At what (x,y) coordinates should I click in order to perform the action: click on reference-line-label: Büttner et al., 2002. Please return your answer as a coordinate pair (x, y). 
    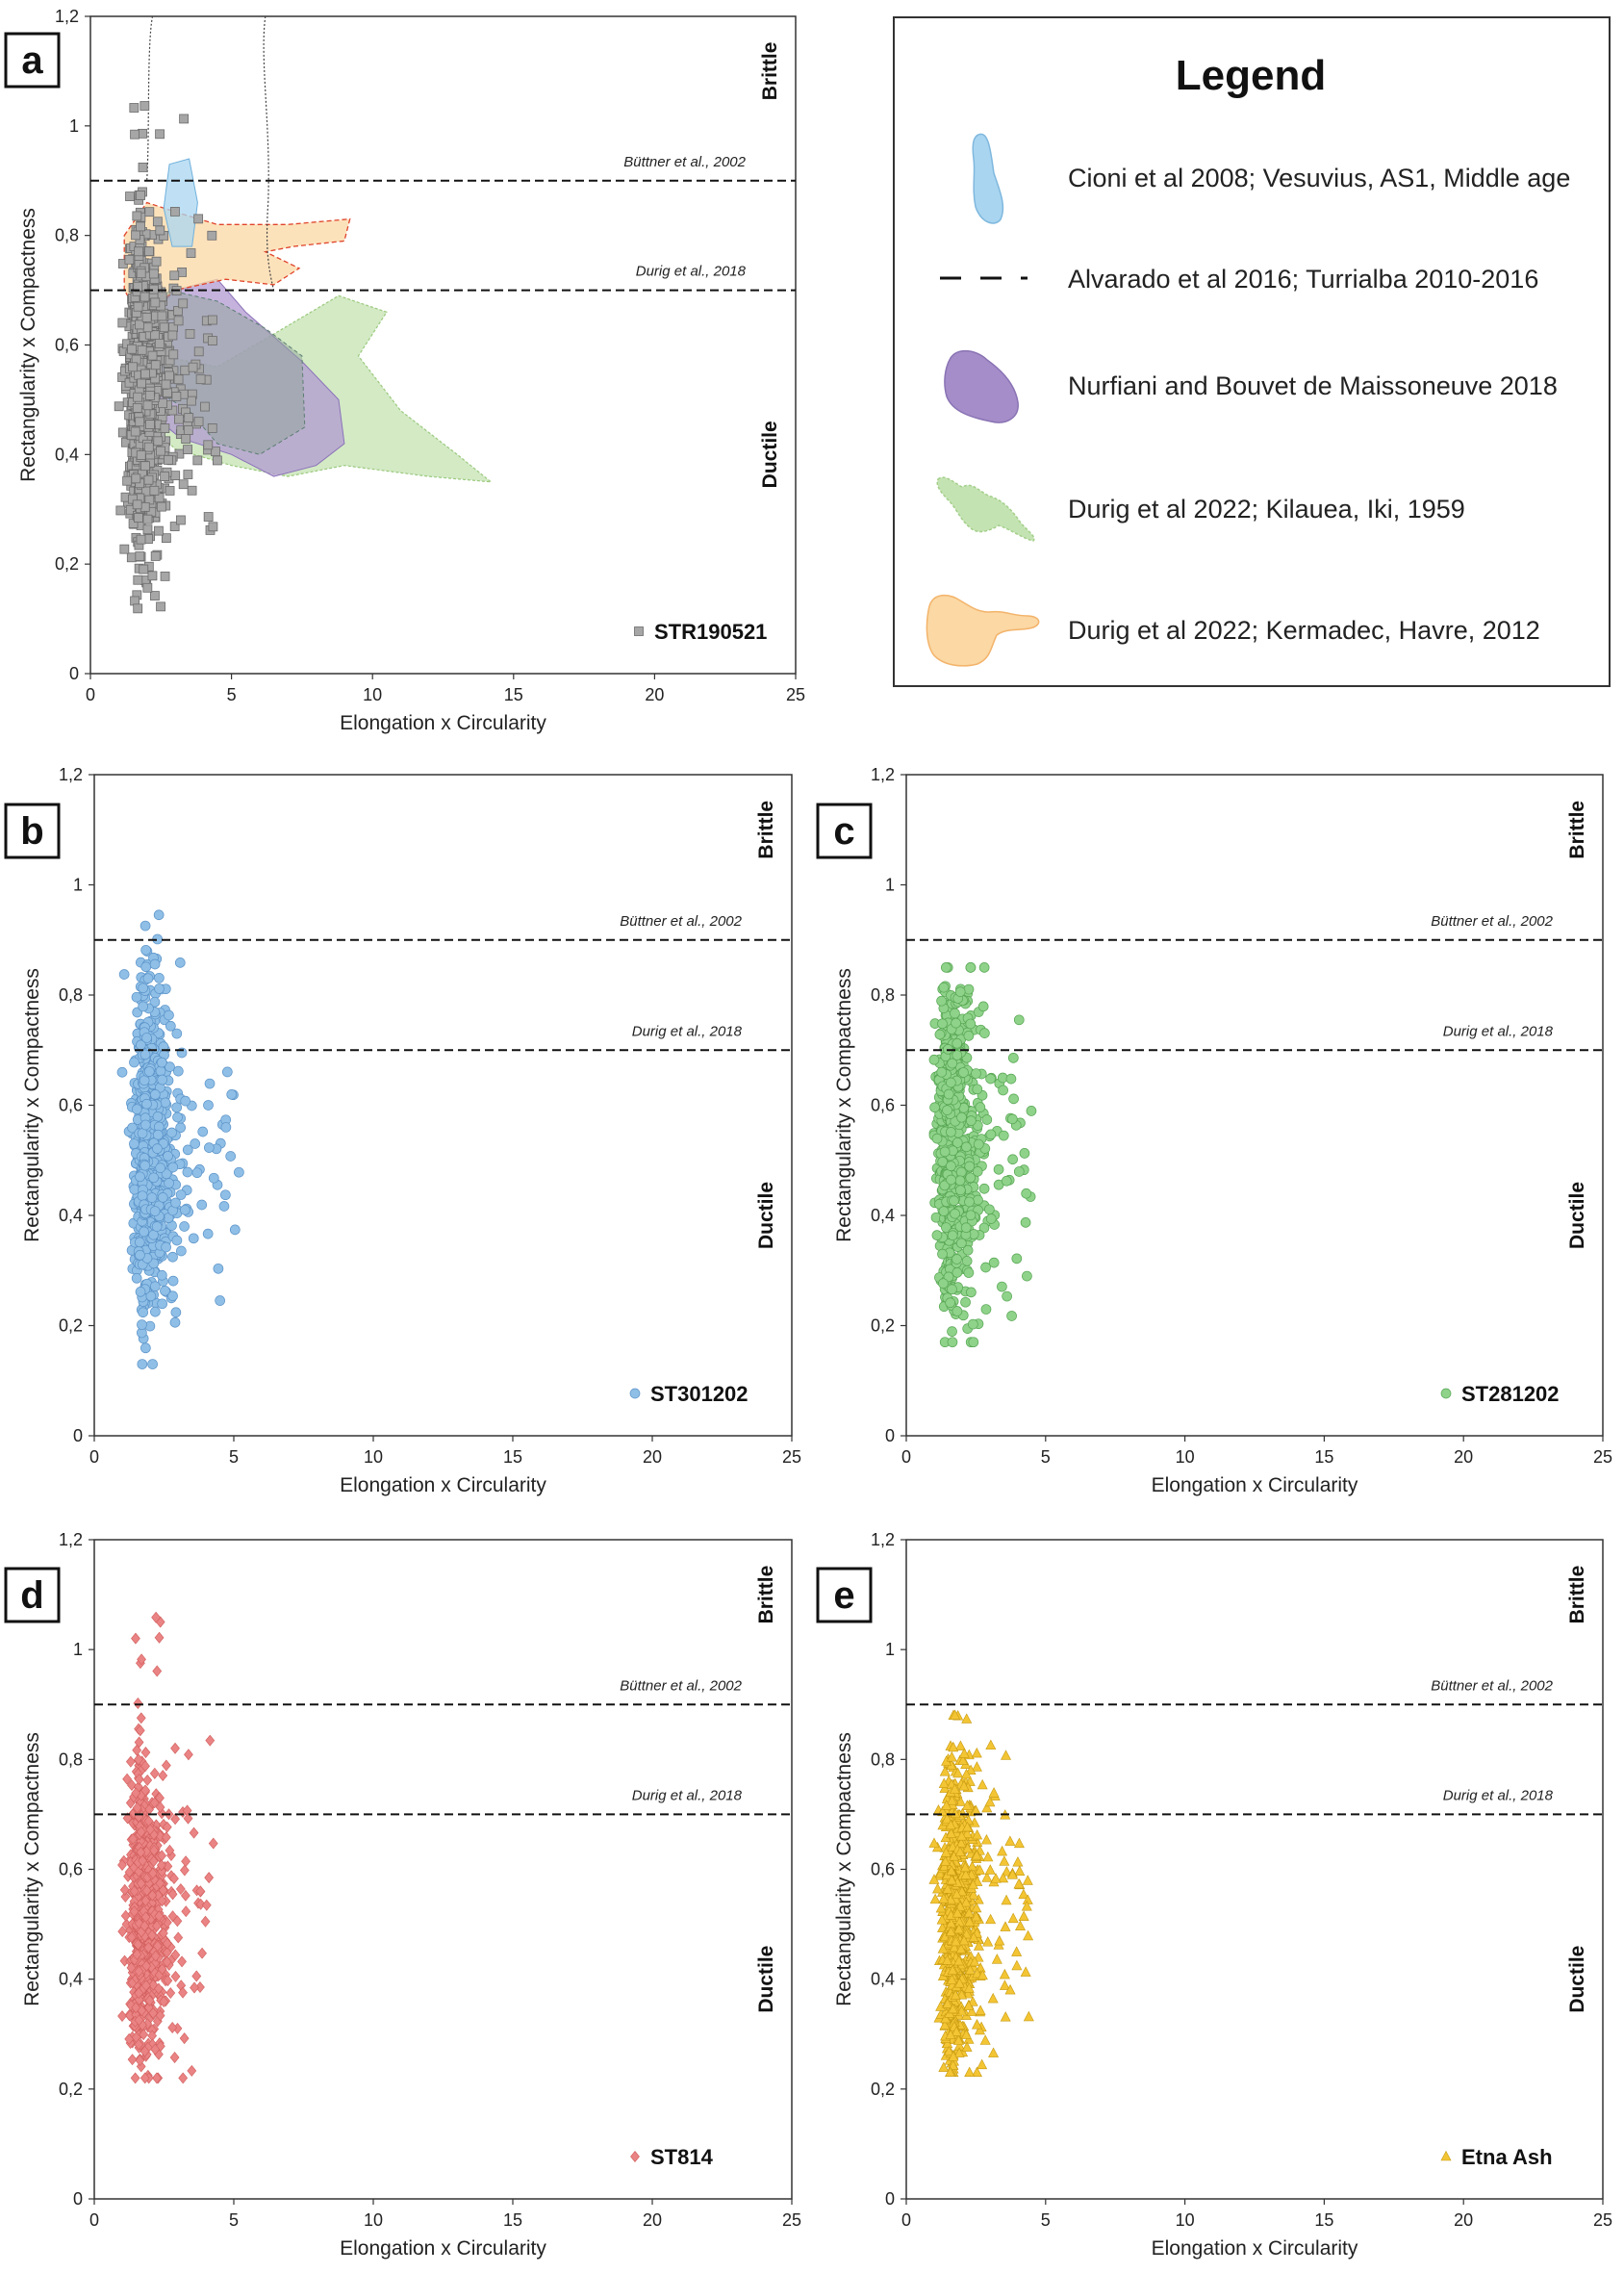
    Looking at the image, I should click on (681, 922).